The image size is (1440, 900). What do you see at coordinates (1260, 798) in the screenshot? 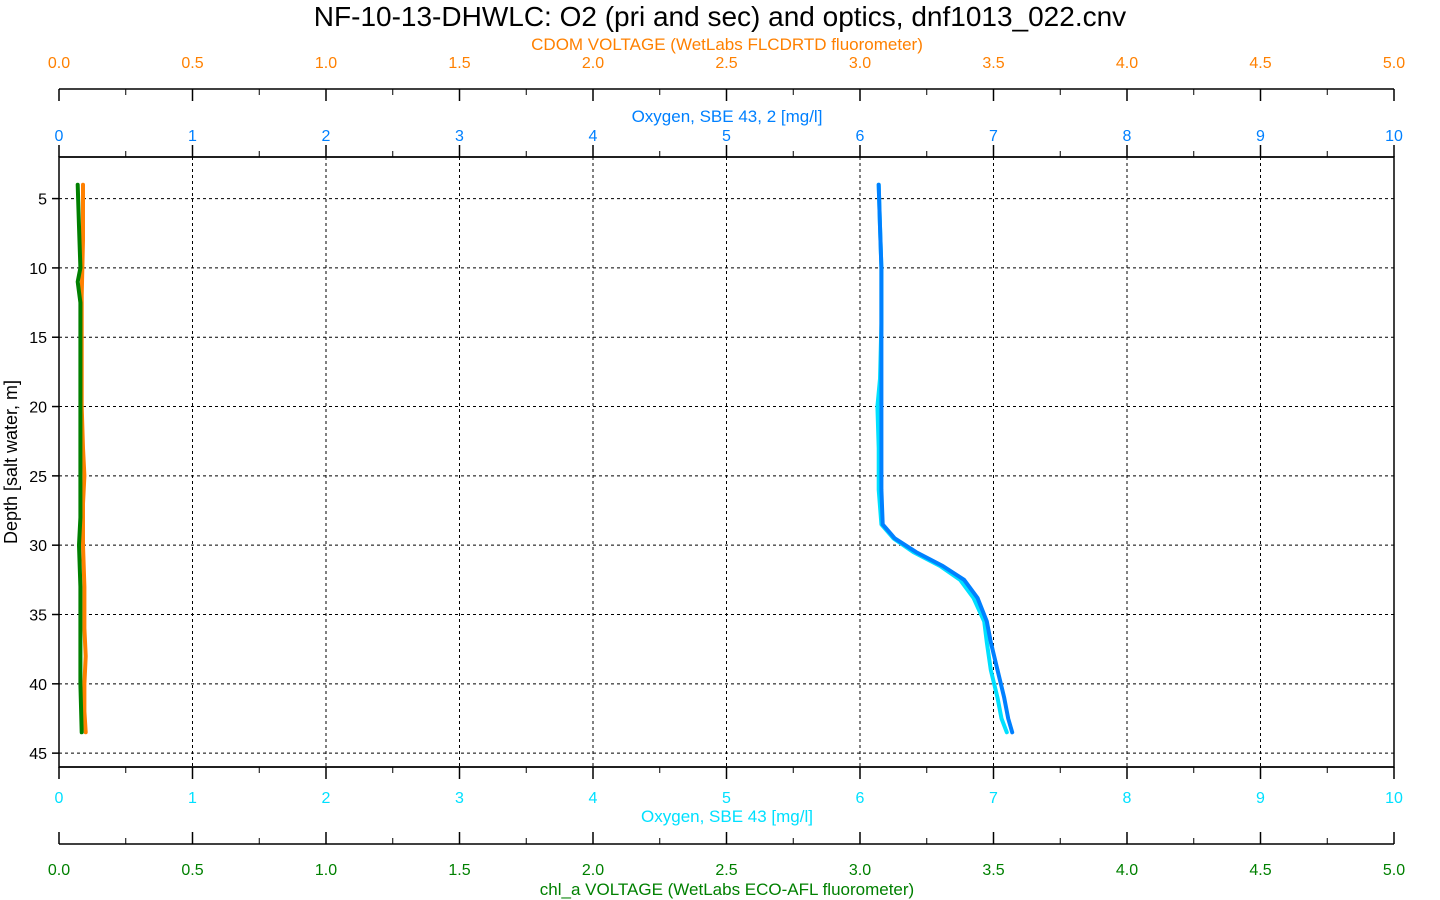
I see `bottom-inner-axis-tick-label: 9` at bounding box center [1260, 798].